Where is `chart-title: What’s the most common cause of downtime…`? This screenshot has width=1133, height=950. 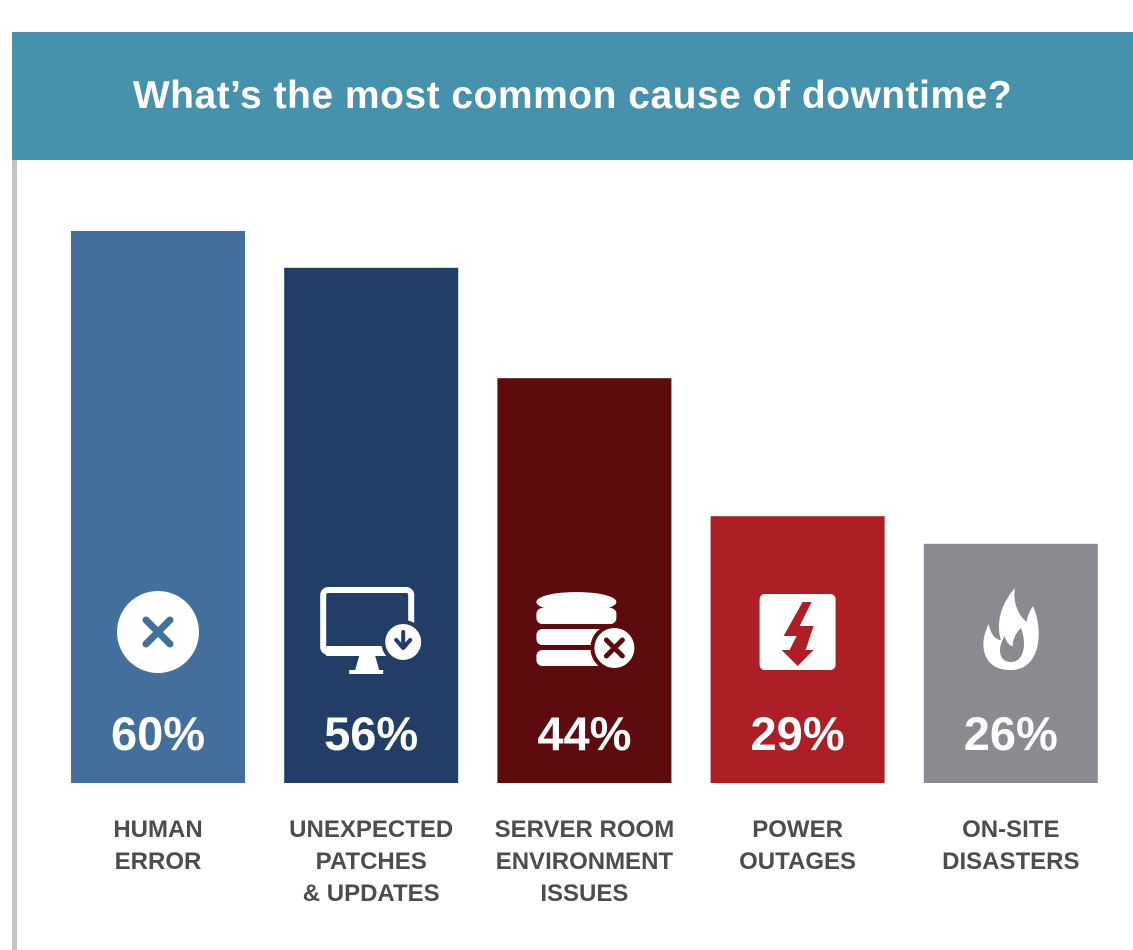 chart-title: What’s the most common cause of downtime… is located at coordinates (572, 95).